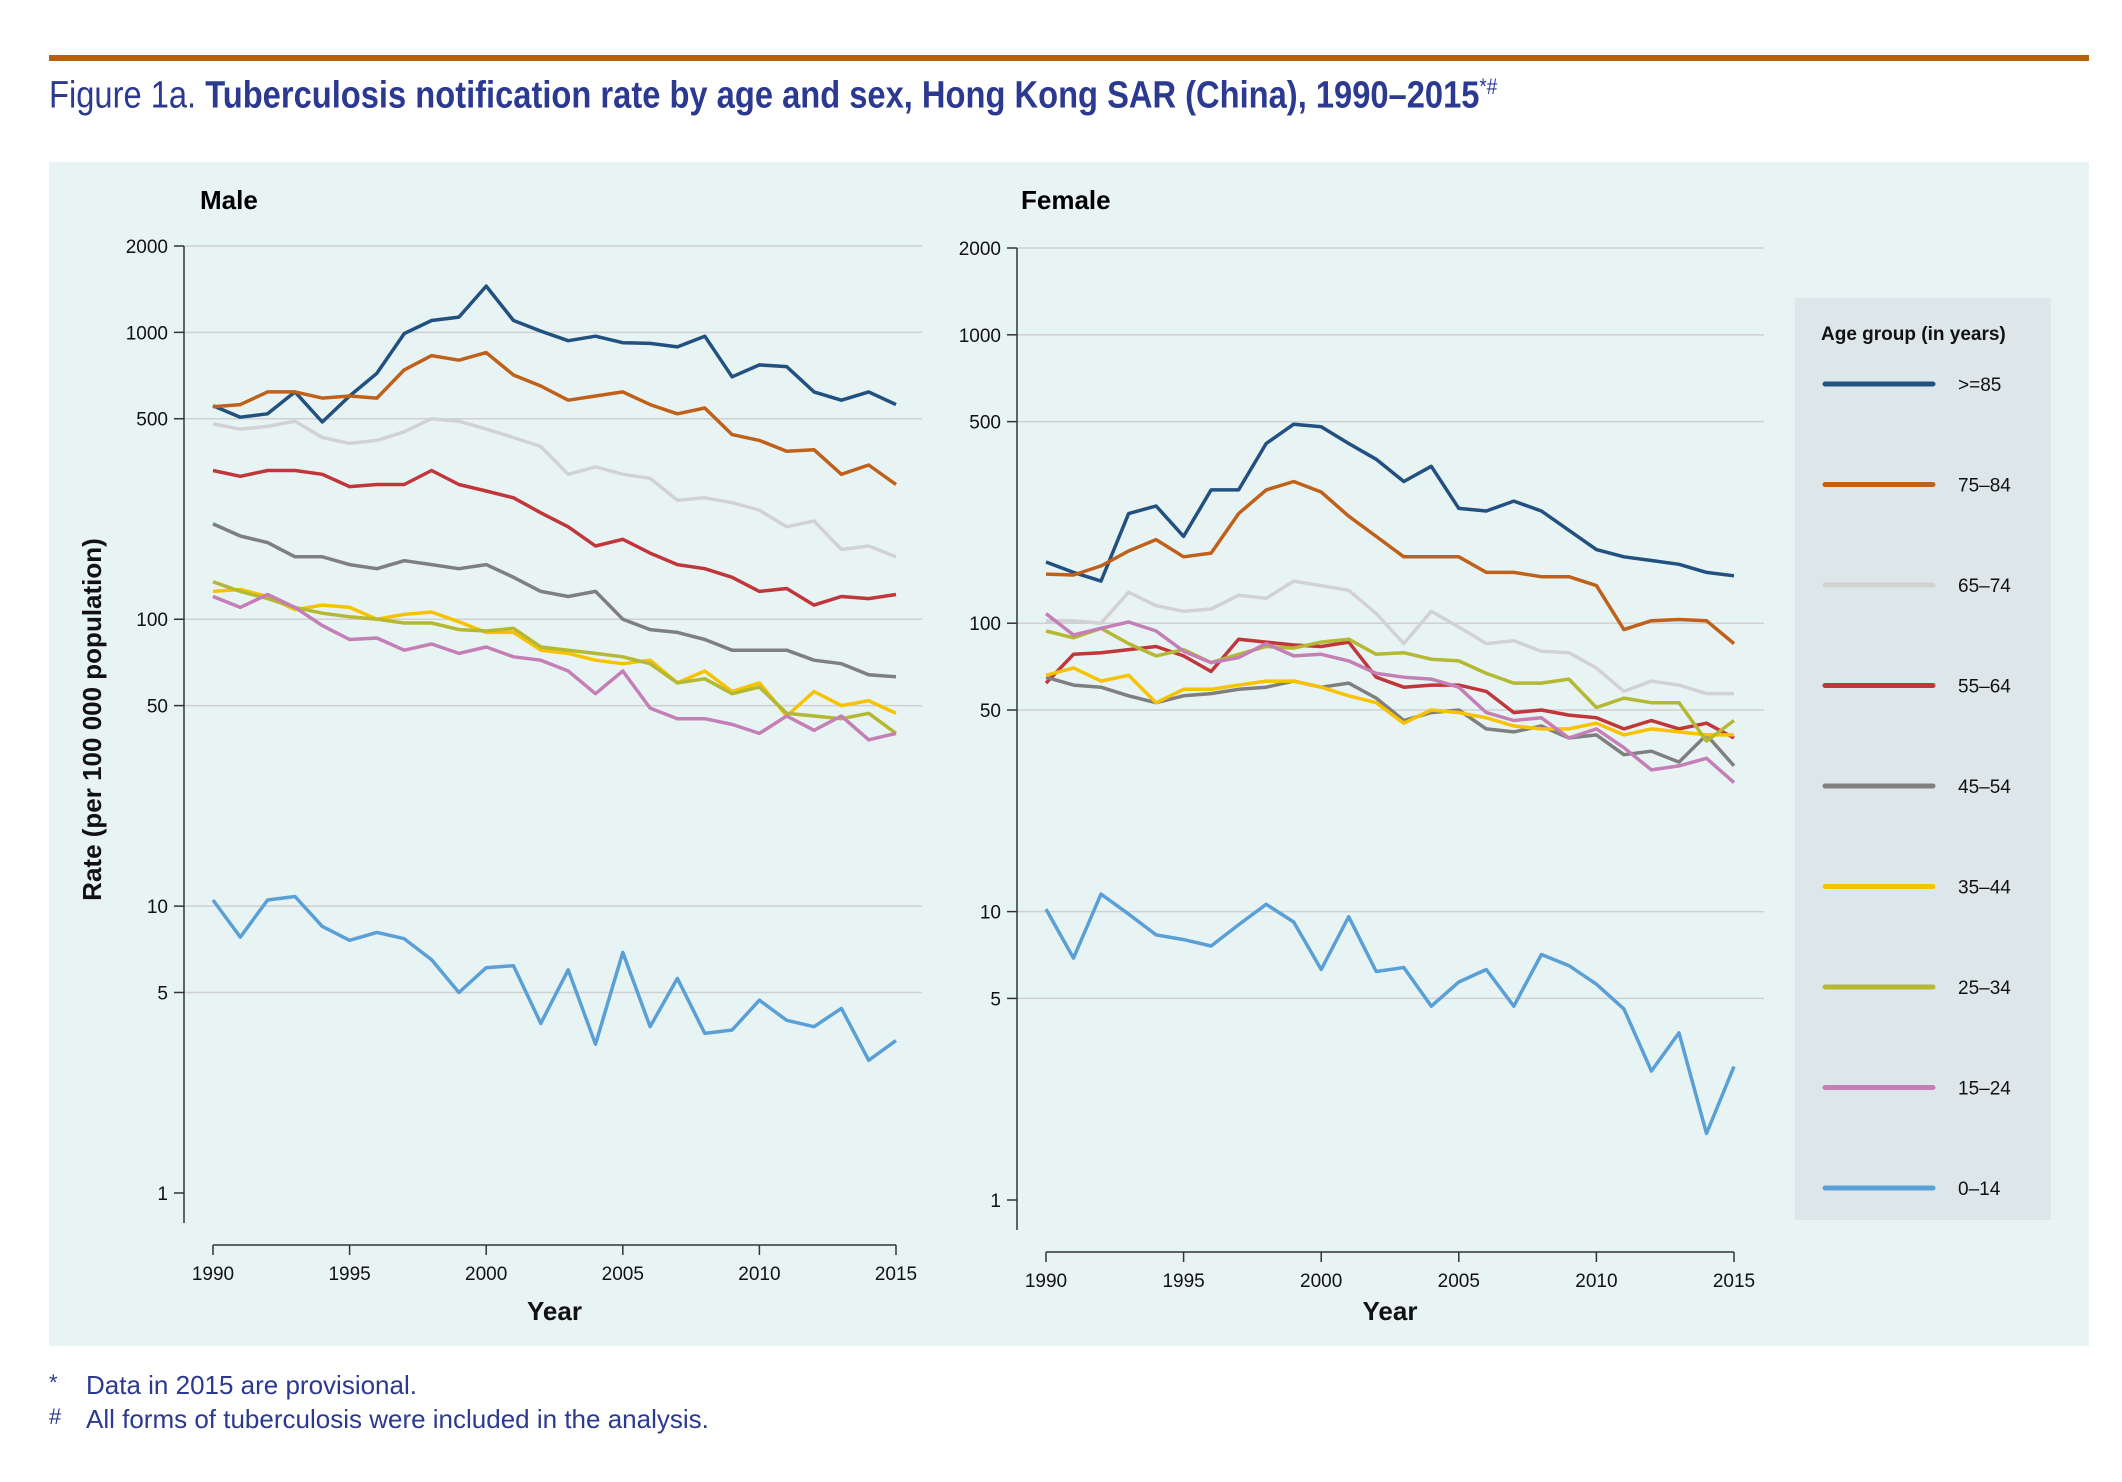 This screenshot has width=2122, height=1482. I want to click on figure-label: Figure 1a., so click(123, 95).